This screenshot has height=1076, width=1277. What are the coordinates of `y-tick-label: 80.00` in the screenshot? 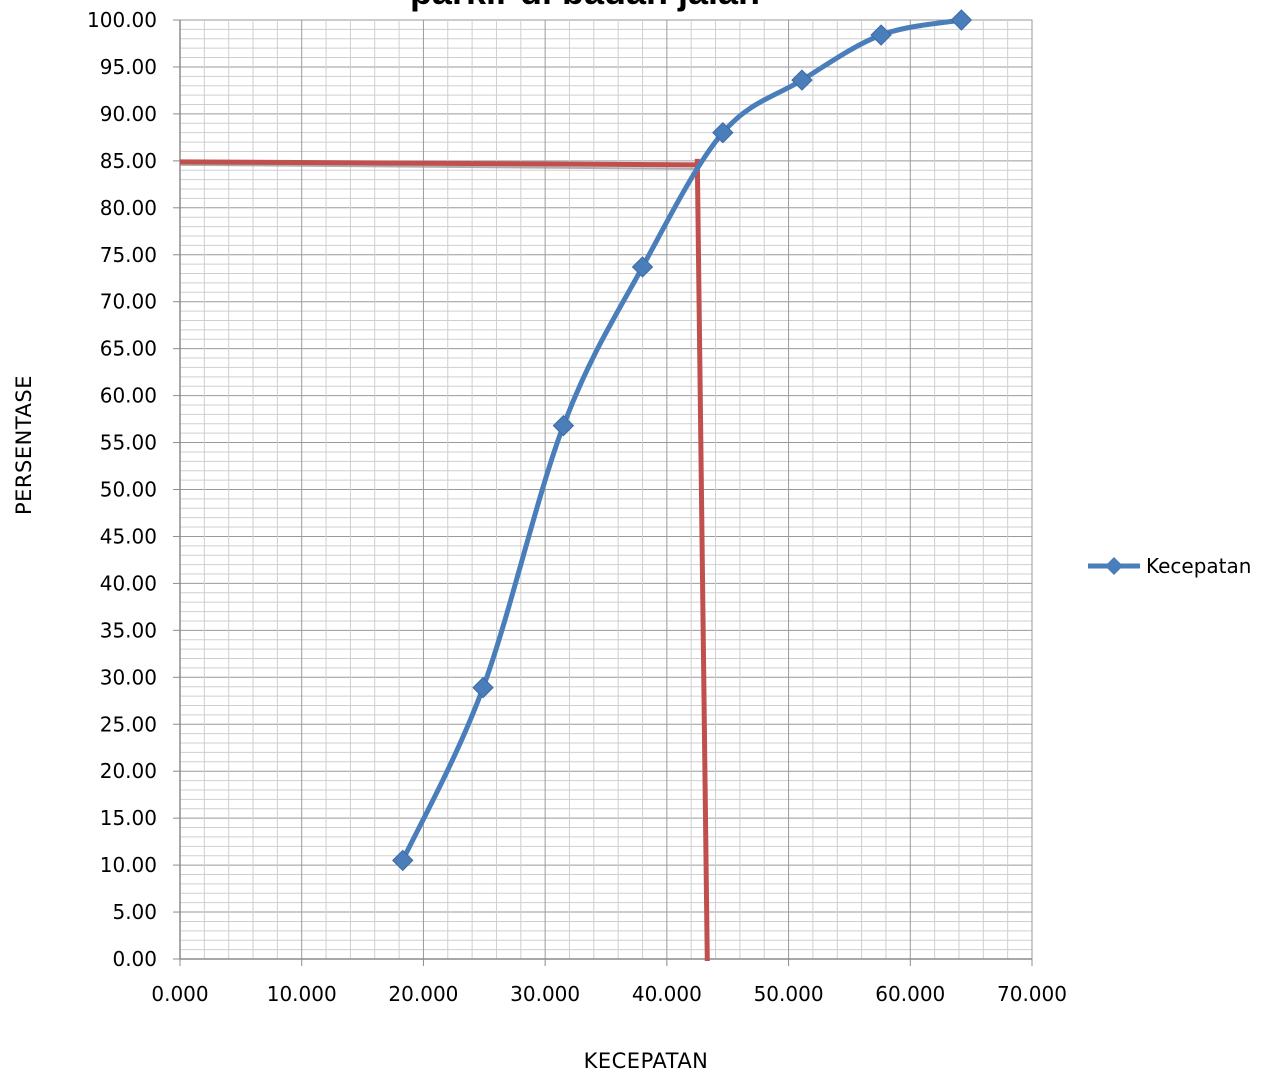 It's located at (128, 208).